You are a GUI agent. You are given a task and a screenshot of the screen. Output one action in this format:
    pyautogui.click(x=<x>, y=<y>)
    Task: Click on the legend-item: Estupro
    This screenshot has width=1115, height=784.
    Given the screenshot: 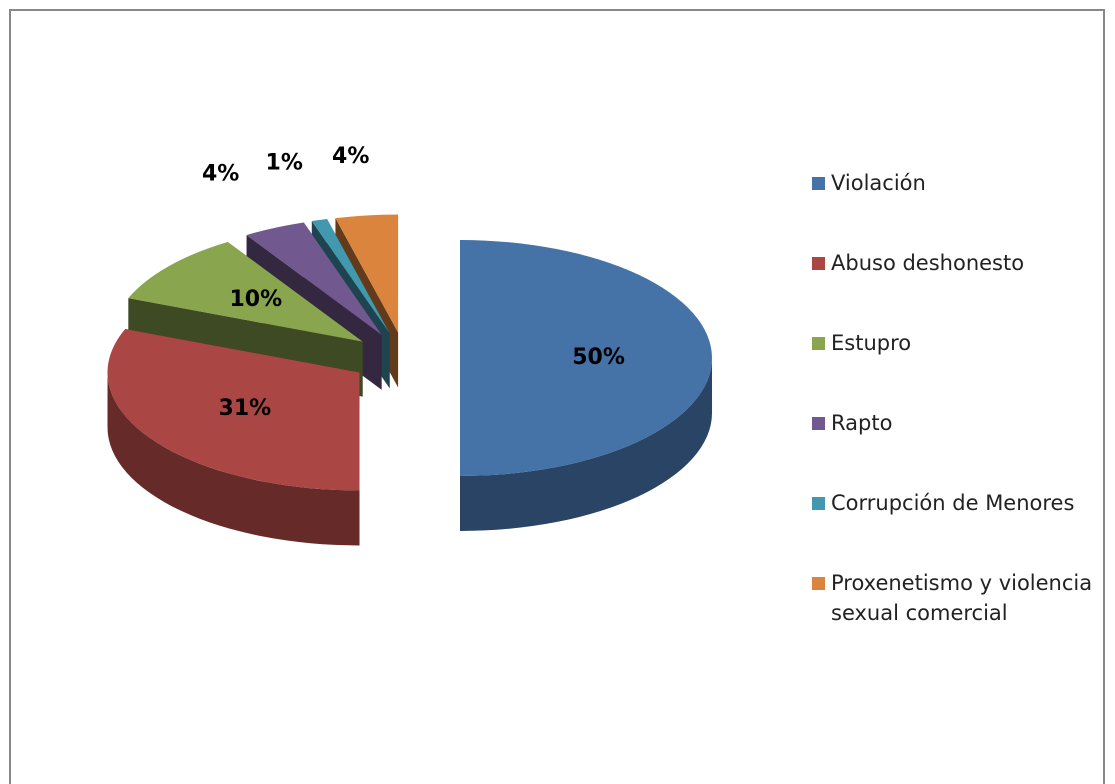 What is the action you would take?
    pyautogui.click(x=959, y=343)
    